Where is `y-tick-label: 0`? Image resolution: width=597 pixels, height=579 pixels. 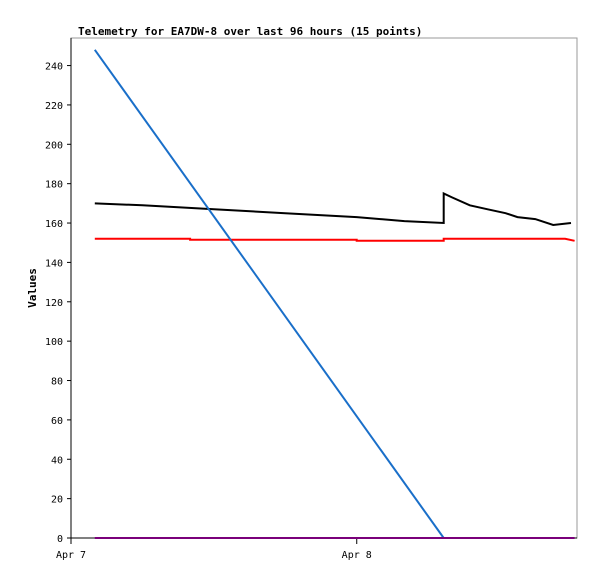
y-tick-label: 0 is located at coordinates (60, 539).